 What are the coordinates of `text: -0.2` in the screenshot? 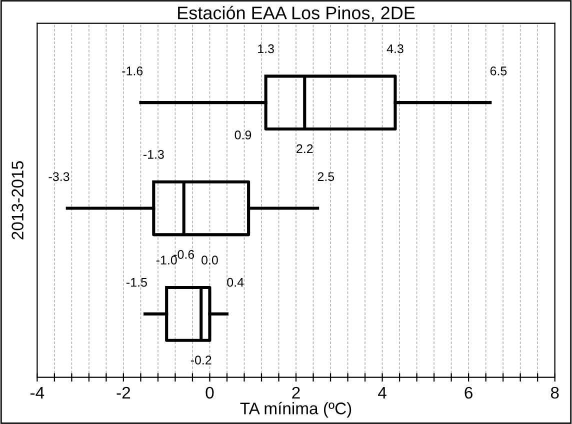 It's located at (201, 360).